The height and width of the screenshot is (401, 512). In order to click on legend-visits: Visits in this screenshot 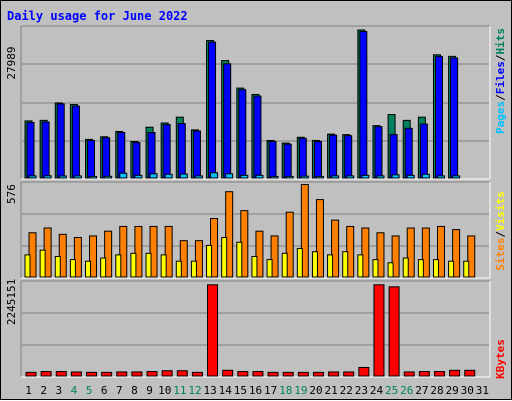, I will do `click(500, 211)`.